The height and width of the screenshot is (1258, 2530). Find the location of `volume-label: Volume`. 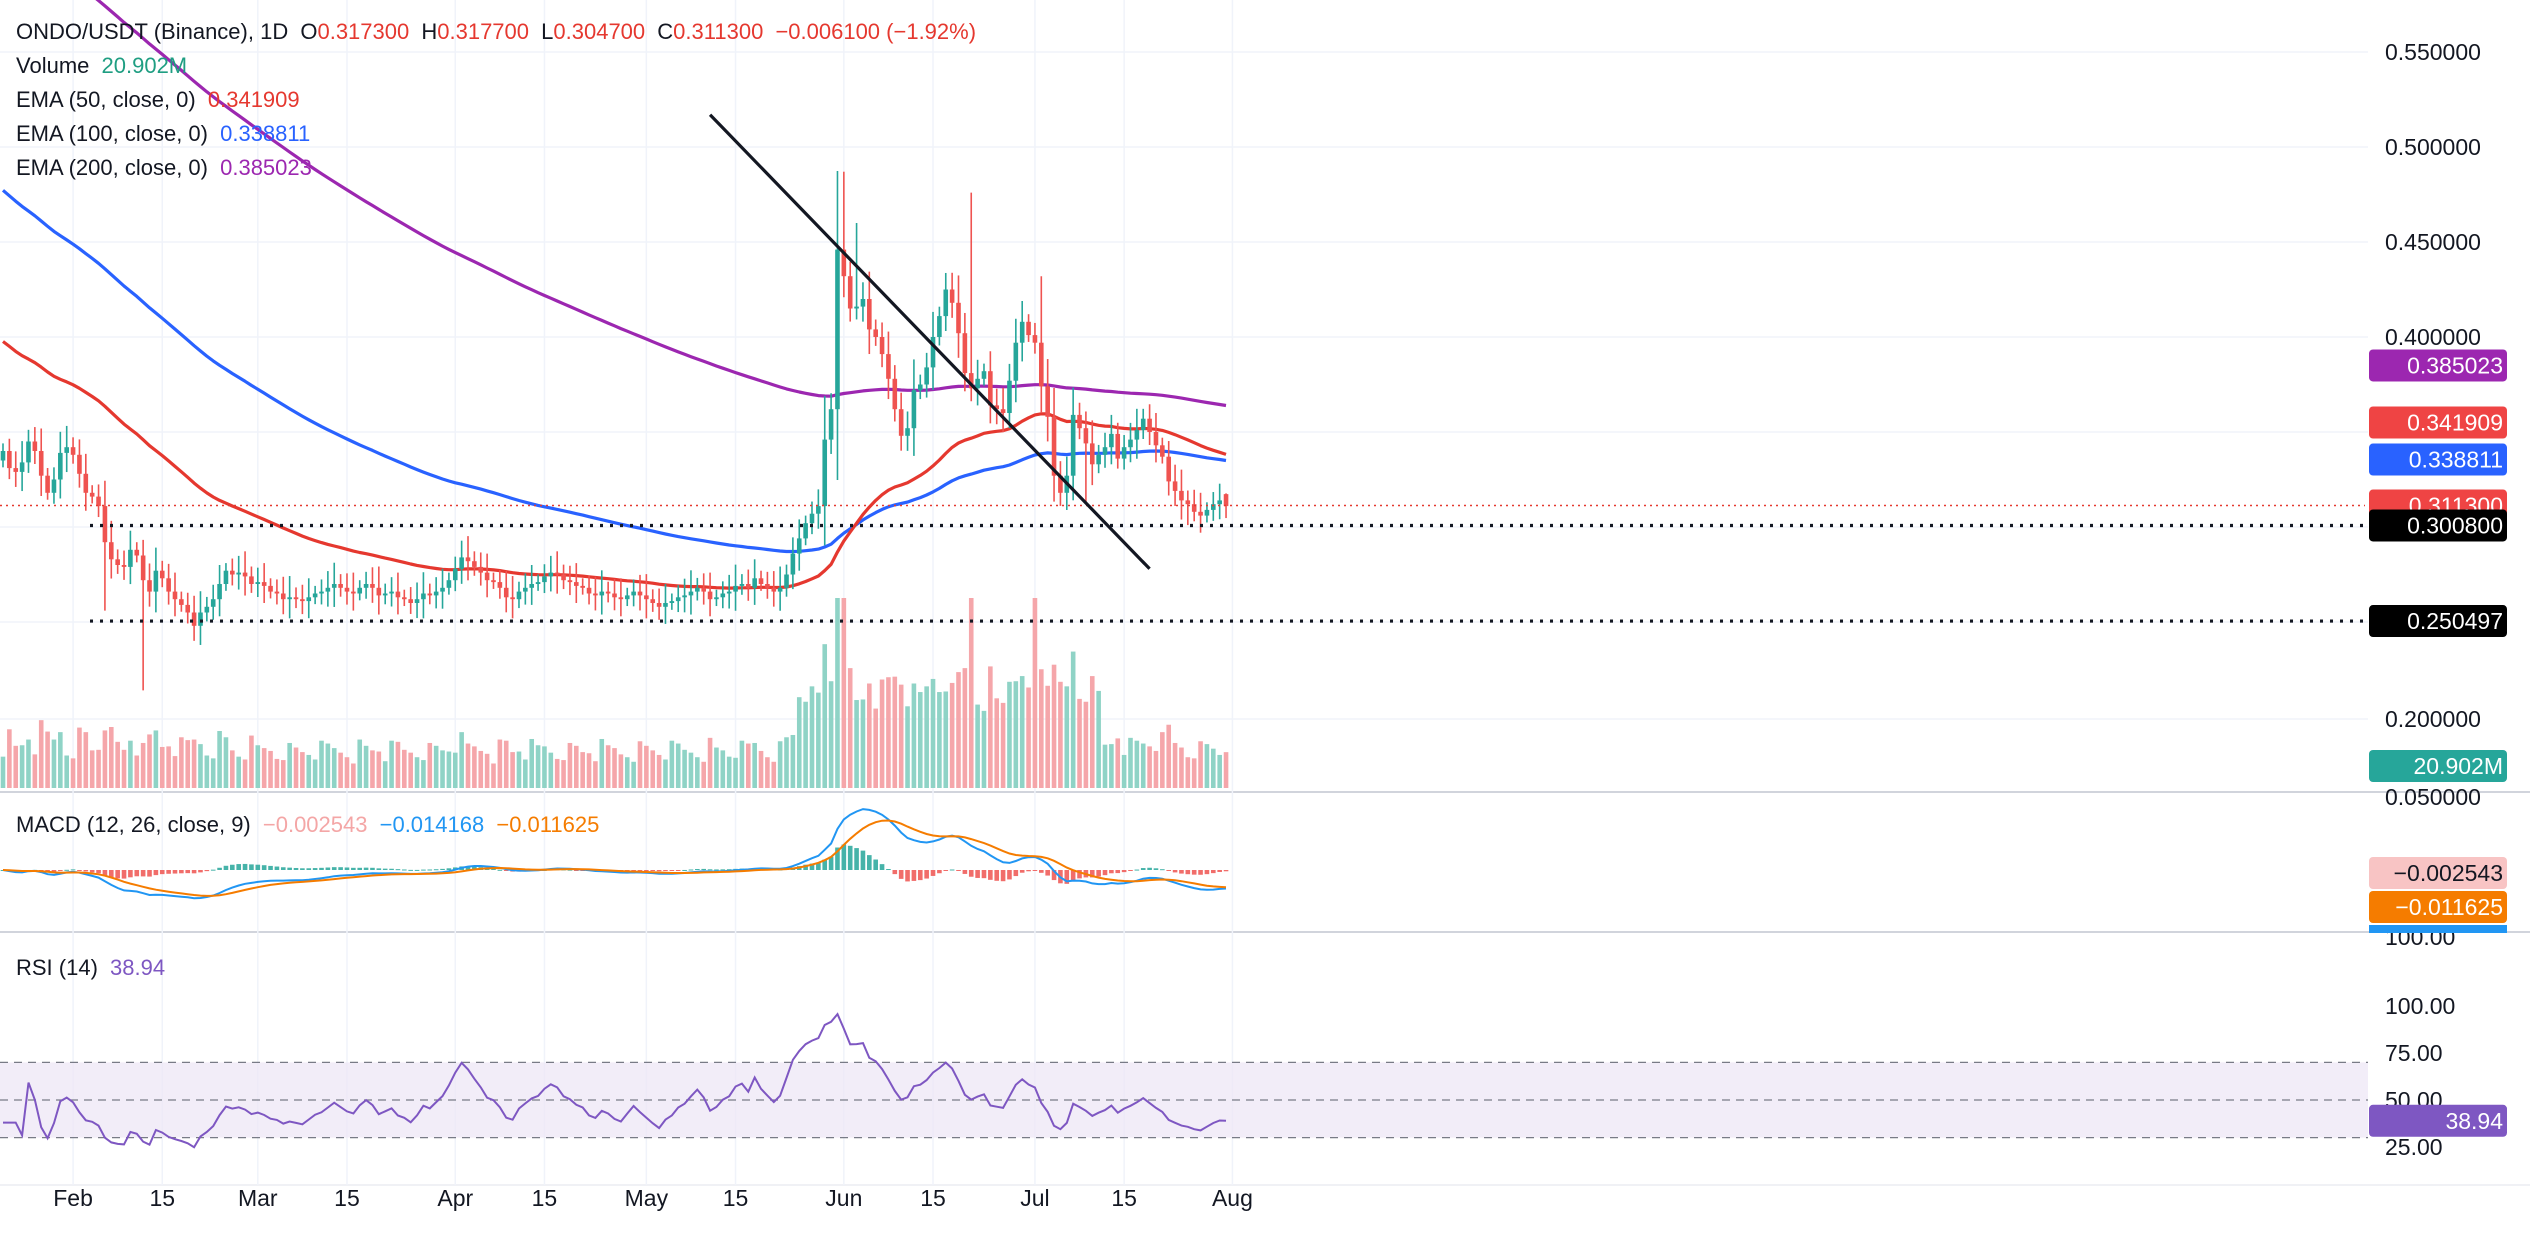

volume-label: Volume is located at coordinates (53, 65).